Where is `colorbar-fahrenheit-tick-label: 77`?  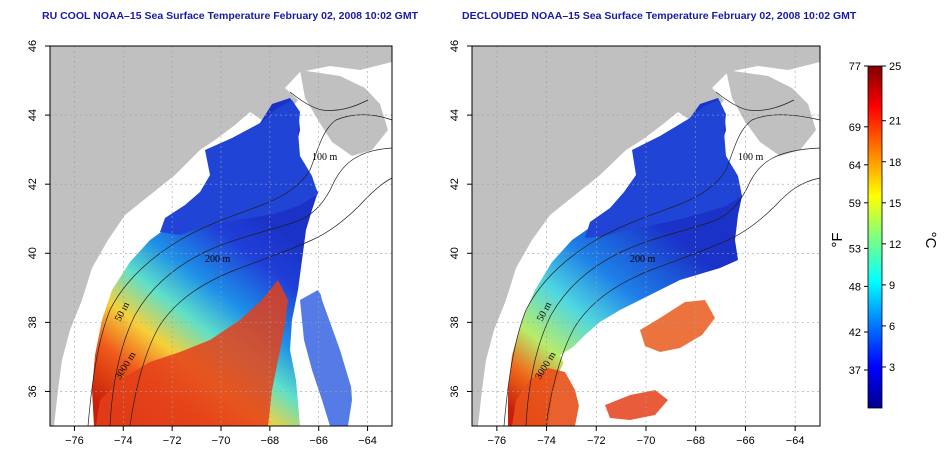 colorbar-fahrenheit-tick-label: 77 is located at coordinates (855, 67).